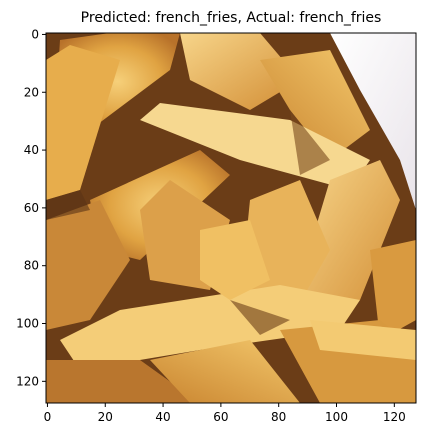 This screenshot has height=435, width=425. I want to click on x-tick-label: 60, so click(220, 417).